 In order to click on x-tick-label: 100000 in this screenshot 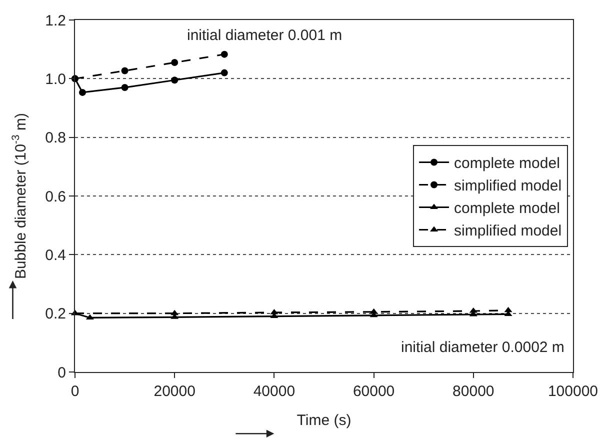, I will do `click(573, 391)`.